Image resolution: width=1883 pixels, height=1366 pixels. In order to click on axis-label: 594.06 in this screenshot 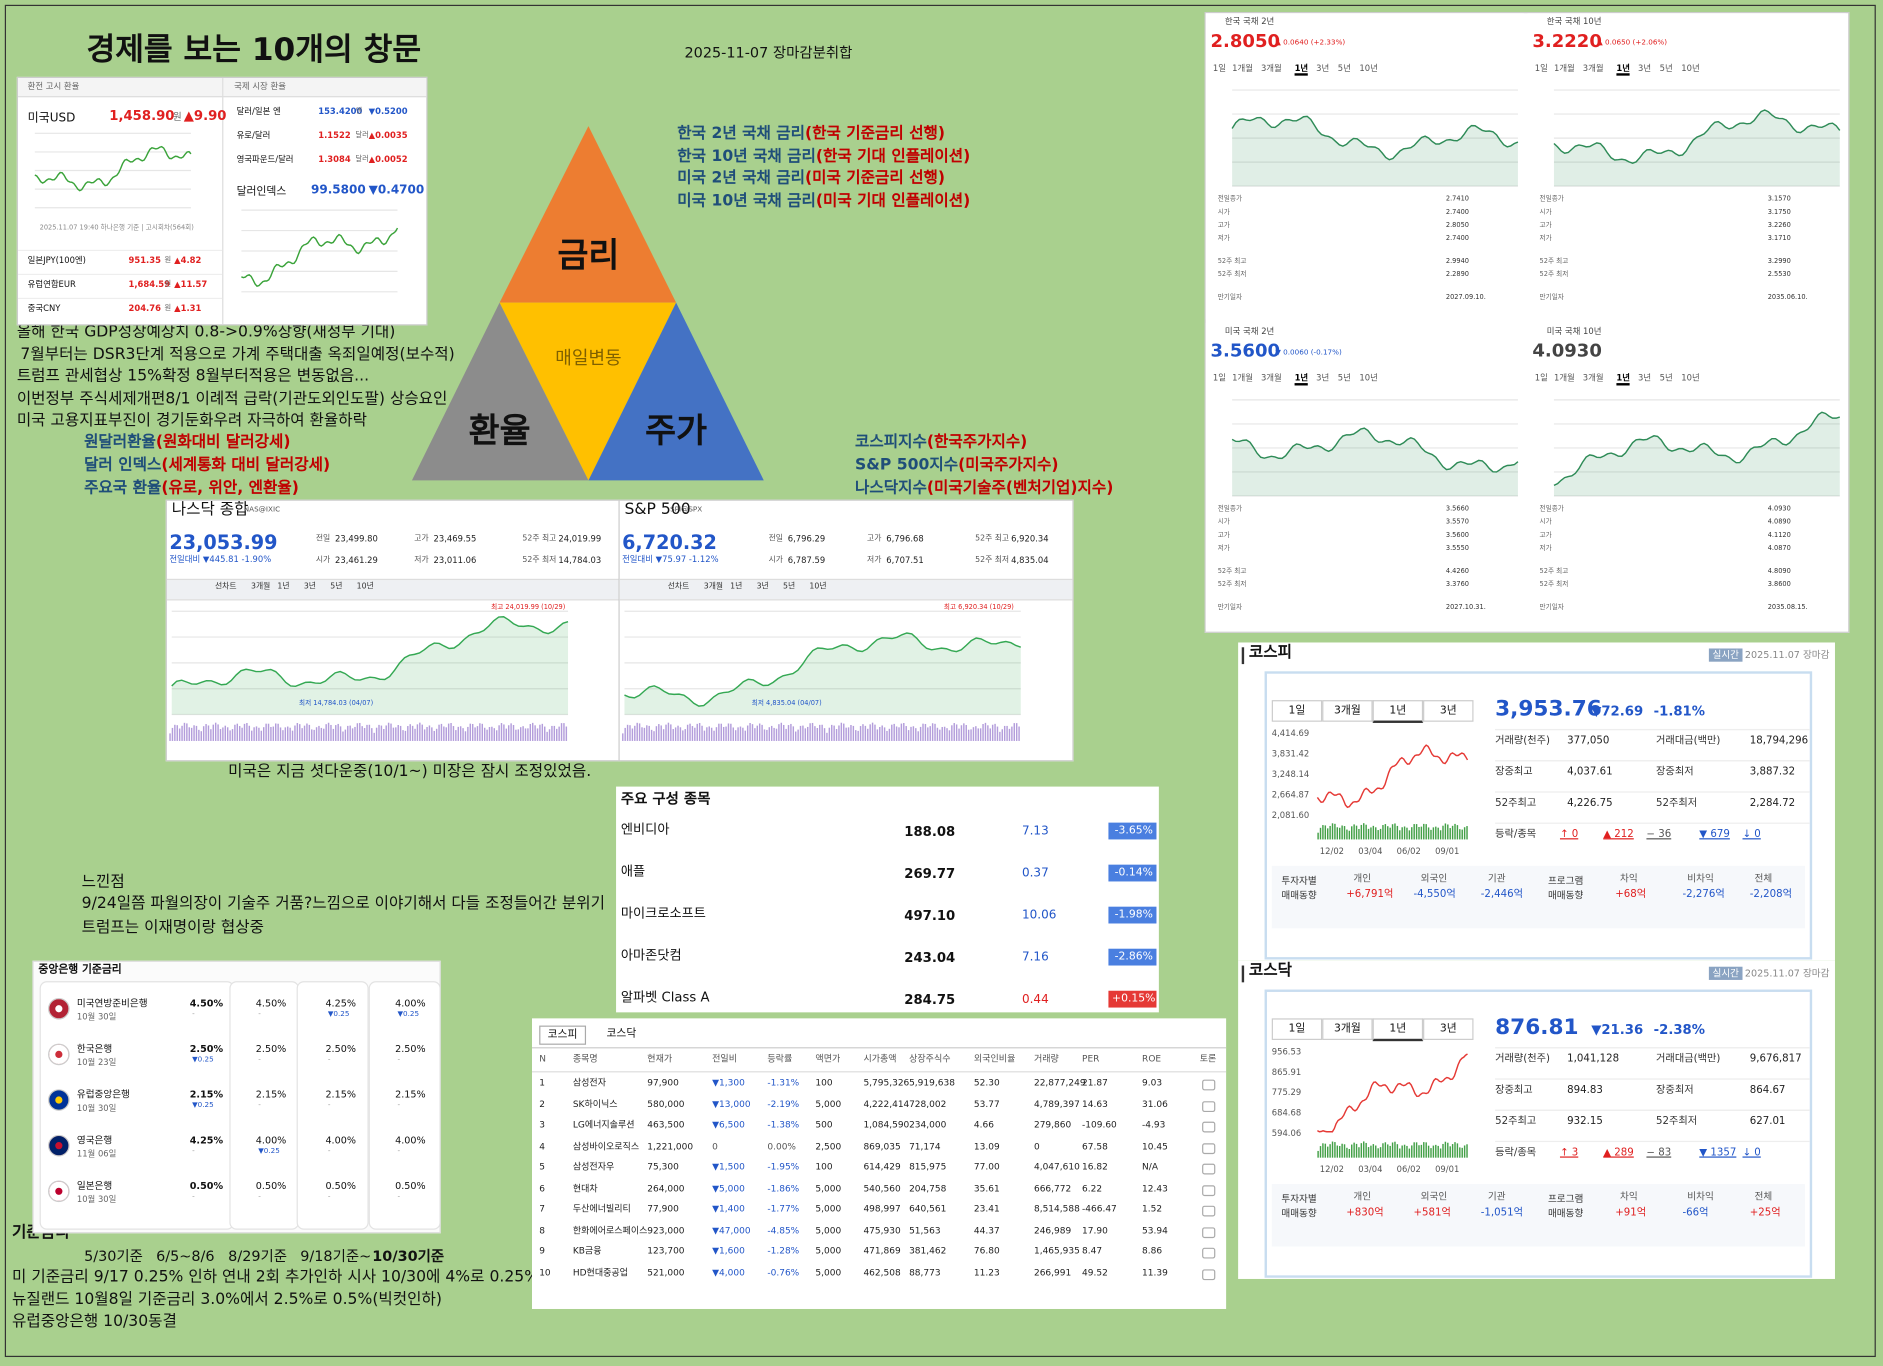, I will do `click(1286, 1133)`.